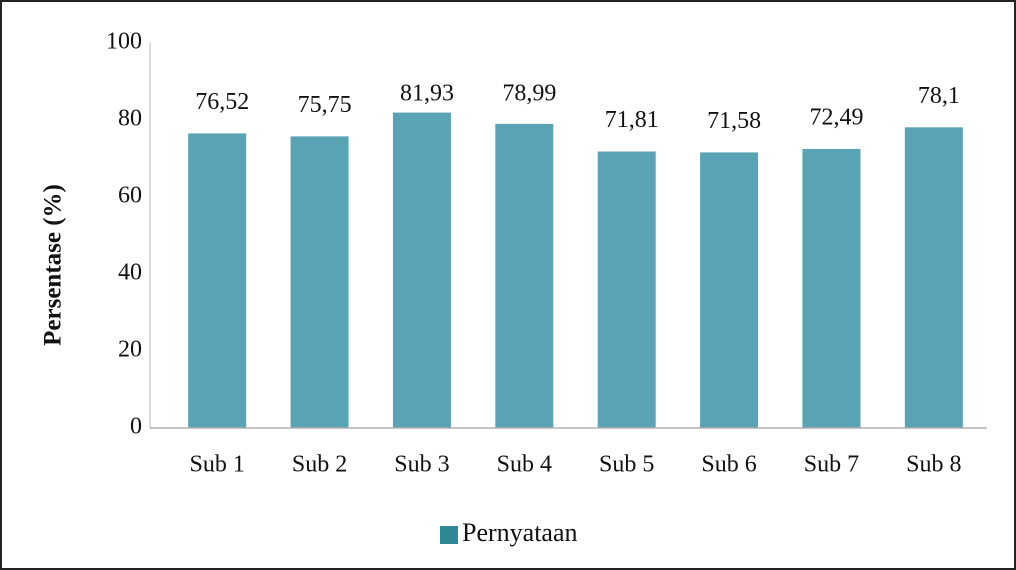  Describe the element at coordinates (939, 96) in the screenshot. I see `data-label: 78,1` at that location.